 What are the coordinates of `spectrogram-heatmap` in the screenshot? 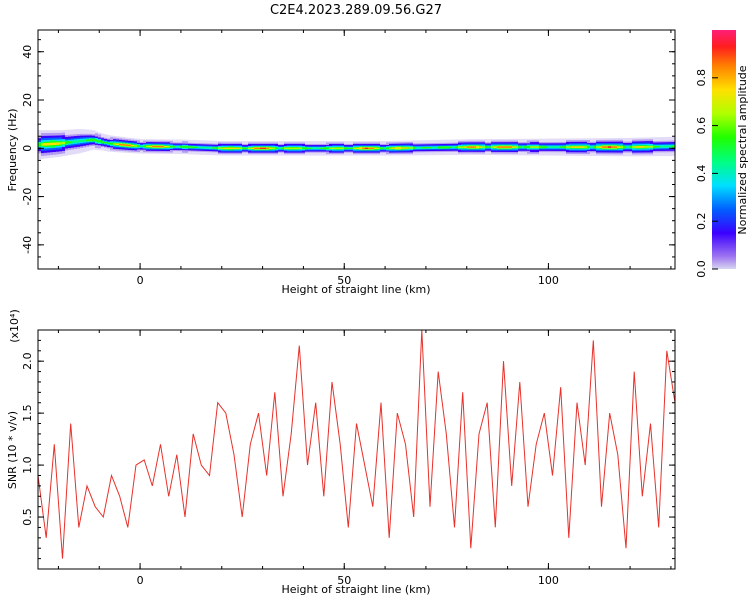 It's located at (356, 144).